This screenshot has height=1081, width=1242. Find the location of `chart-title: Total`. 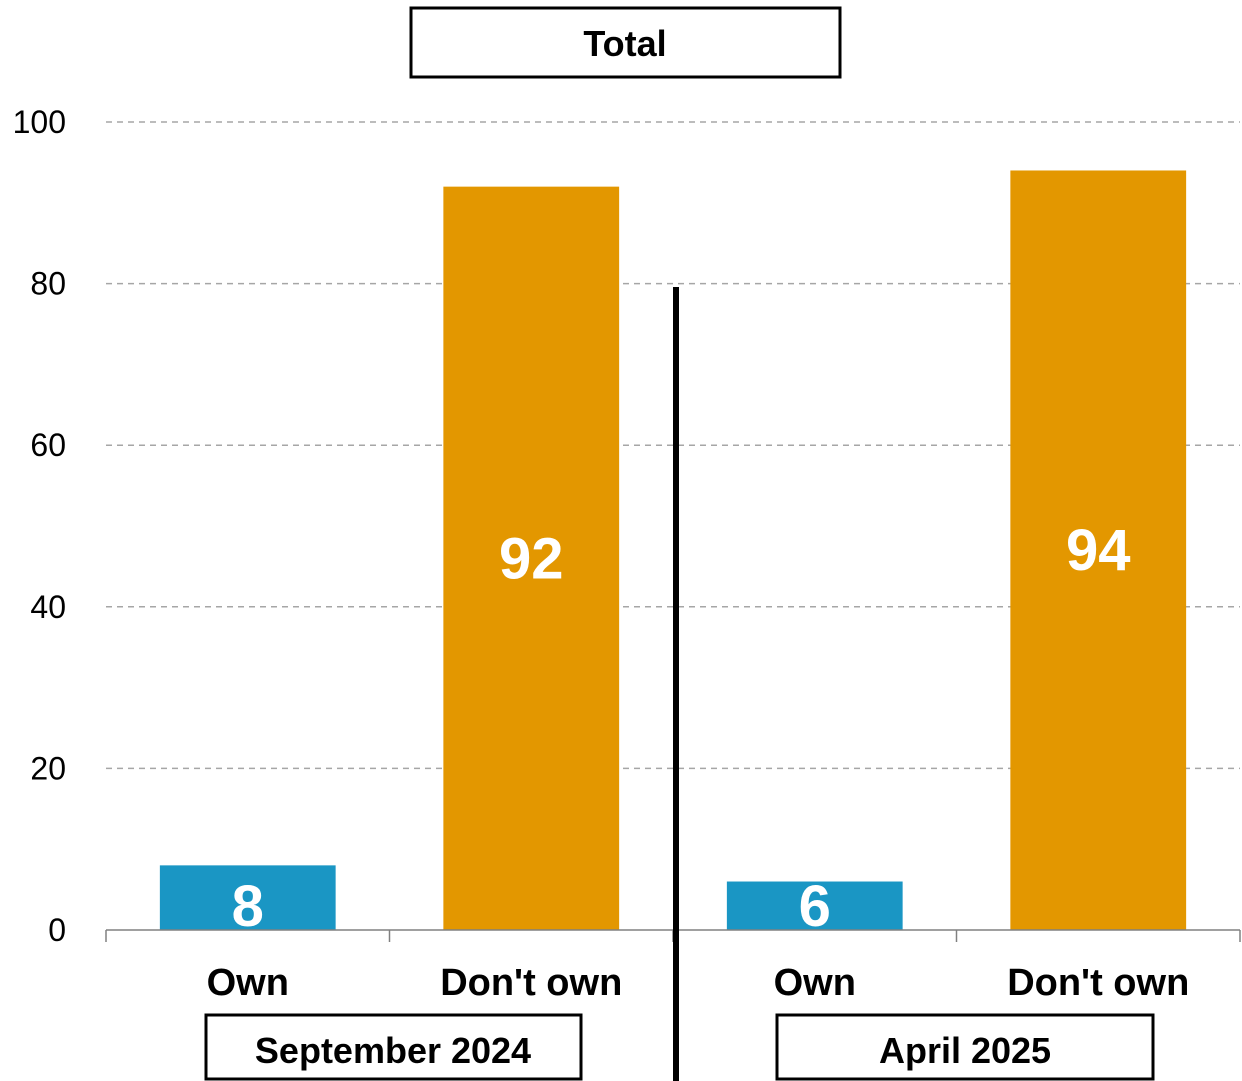

chart-title: Total is located at coordinates (624, 43).